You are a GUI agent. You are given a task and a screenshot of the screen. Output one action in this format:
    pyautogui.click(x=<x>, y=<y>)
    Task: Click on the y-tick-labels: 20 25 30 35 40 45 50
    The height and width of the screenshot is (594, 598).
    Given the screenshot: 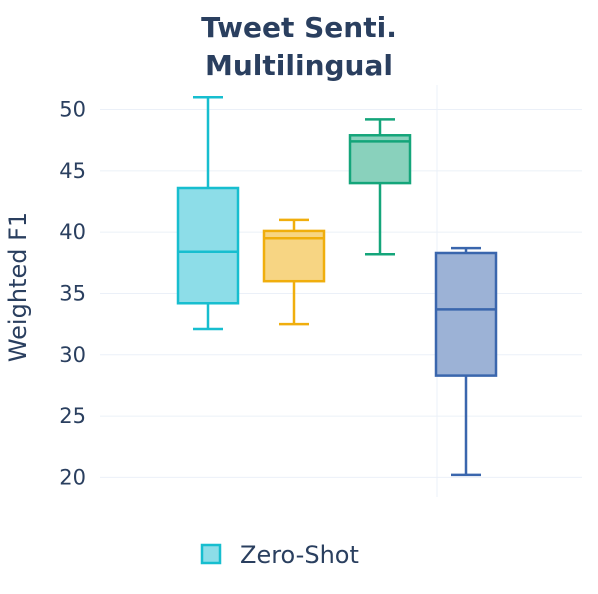 What is the action you would take?
    pyautogui.click(x=72, y=294)
    